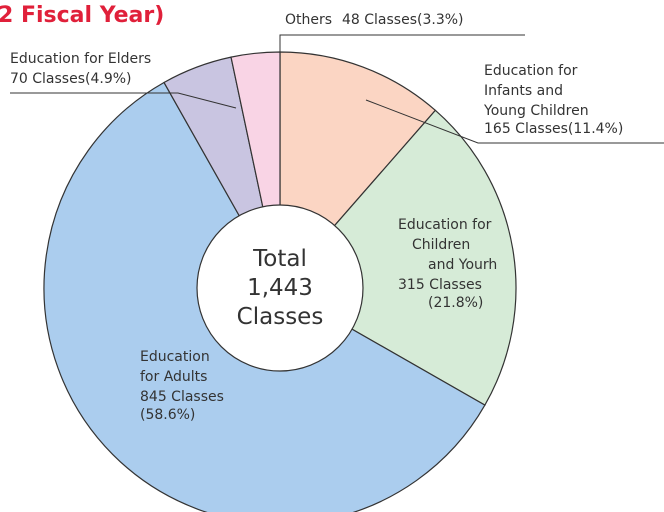  I want to click on chart-title: 2 Fiscal Year), so click(82, 15).